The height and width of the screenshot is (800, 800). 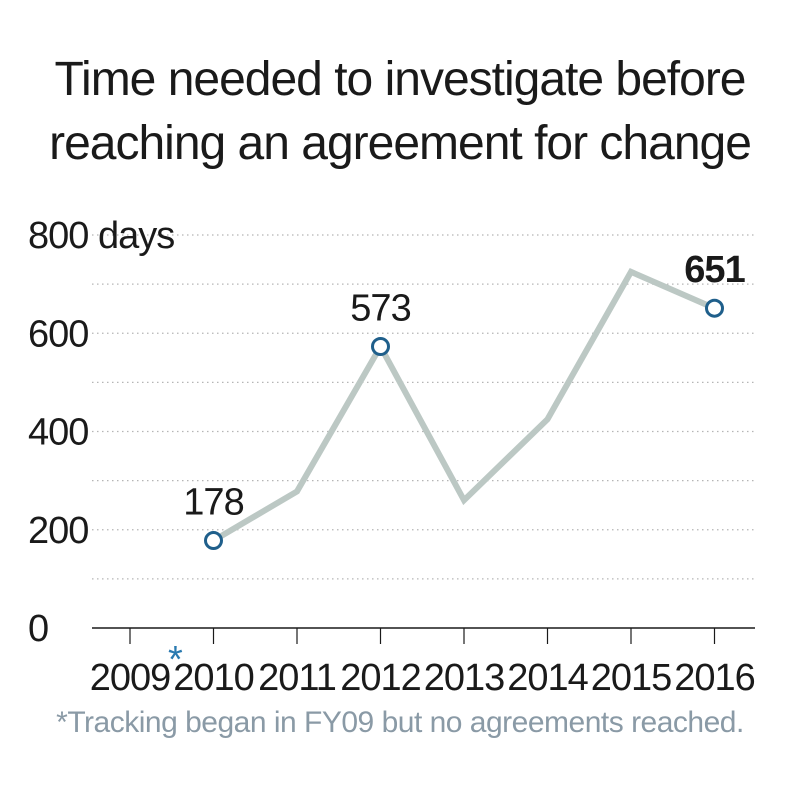 I want to click on x-tick-label: 2015, so click(x=631, y=678).